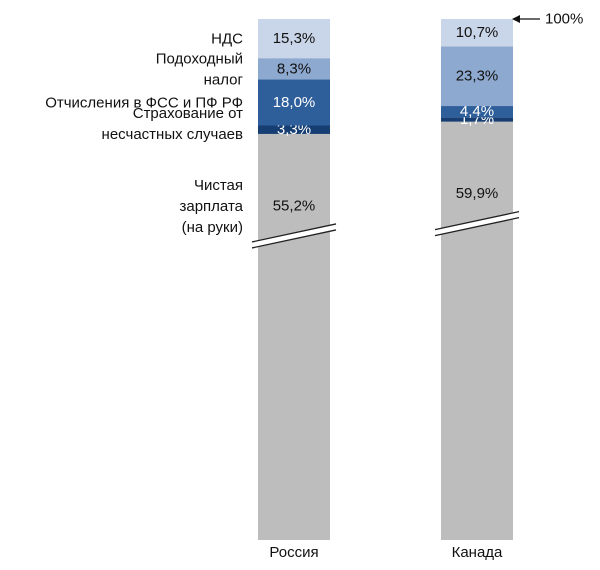 This screenshot has width=600, height=570. I want to click on series-label-5: Чистая зарплата (на руки), so click(212, 206).